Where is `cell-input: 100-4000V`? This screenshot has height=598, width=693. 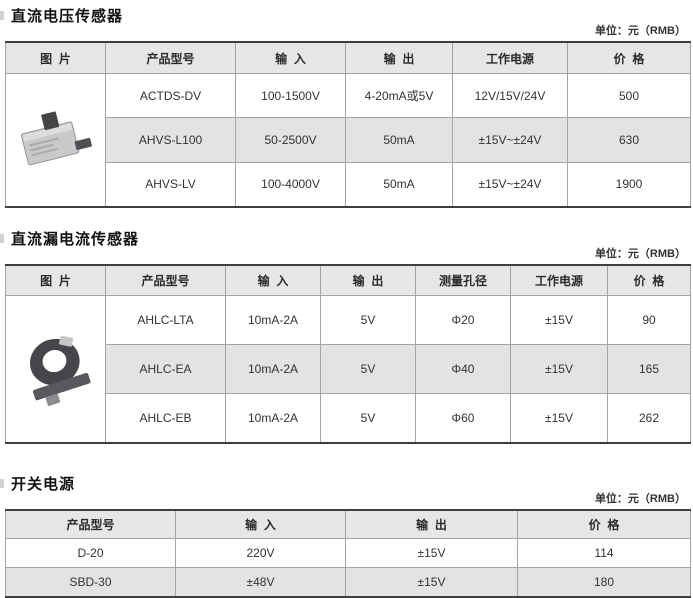 cell-input: 100-4000V is located at coordinates (290, 184).